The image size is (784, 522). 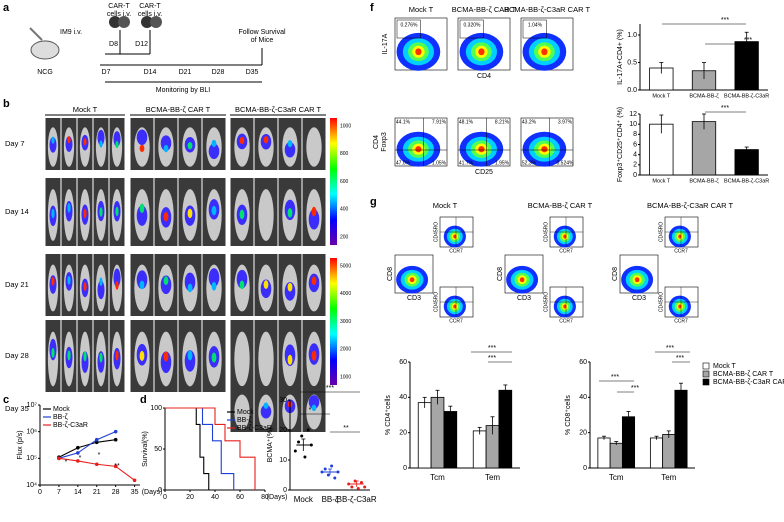 What do you see at coordinates (565, 122) in the screenshot?
I see `label: 3.97%` at bounding box center [565, 122].